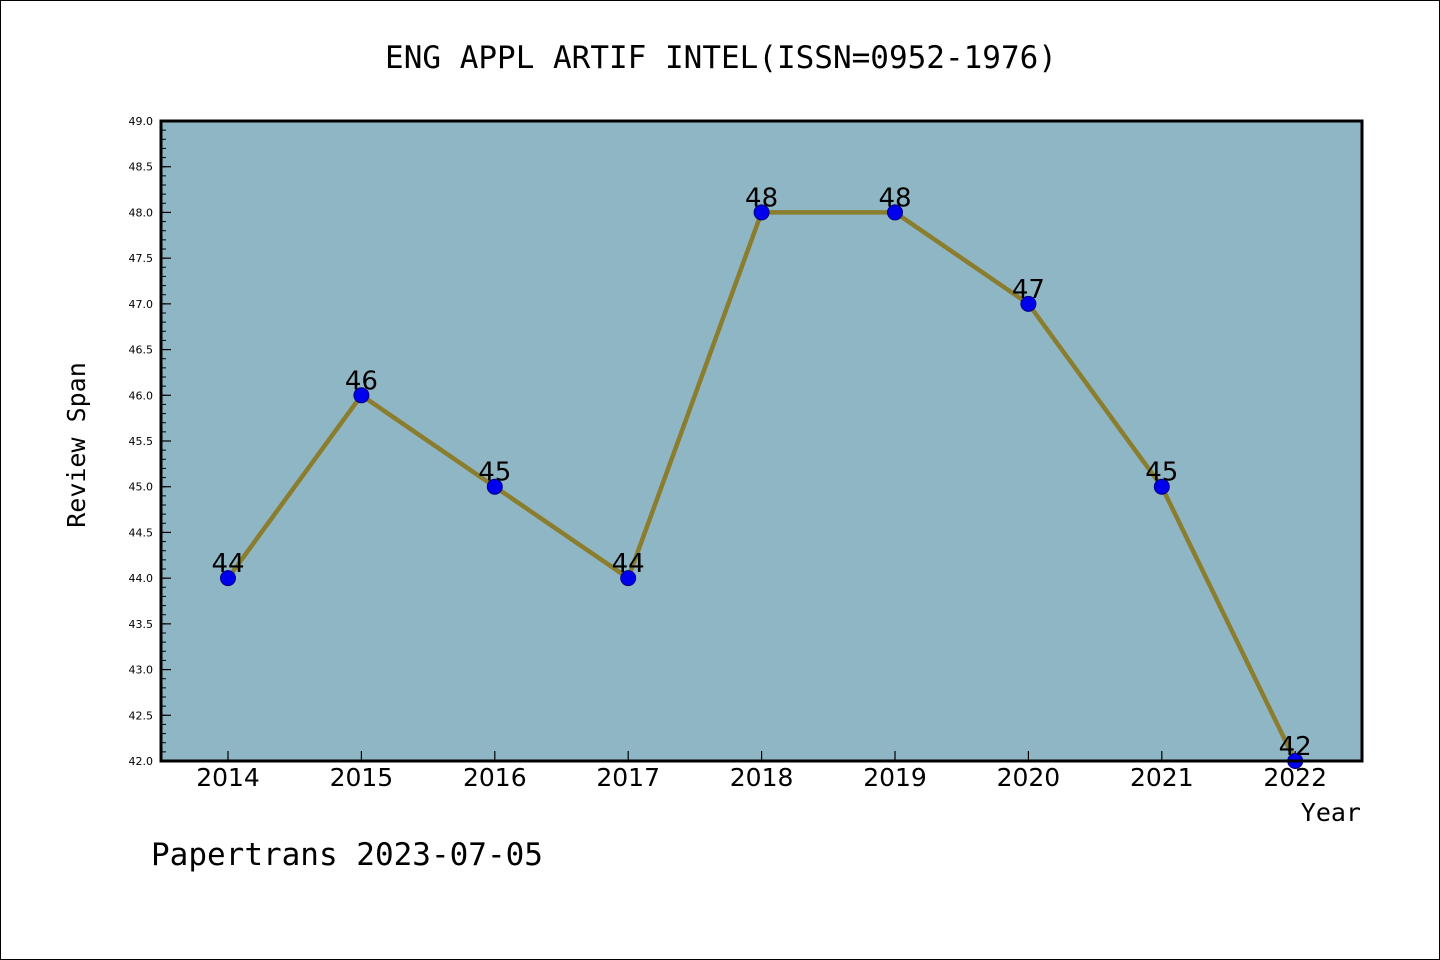 Image resolution: width=1440 pixels, height=960 pixels. What do you see at coordinates (141, 715) in the screenshot?
I see `y-tick-label: 42.5` at bounding box center [141, 715].